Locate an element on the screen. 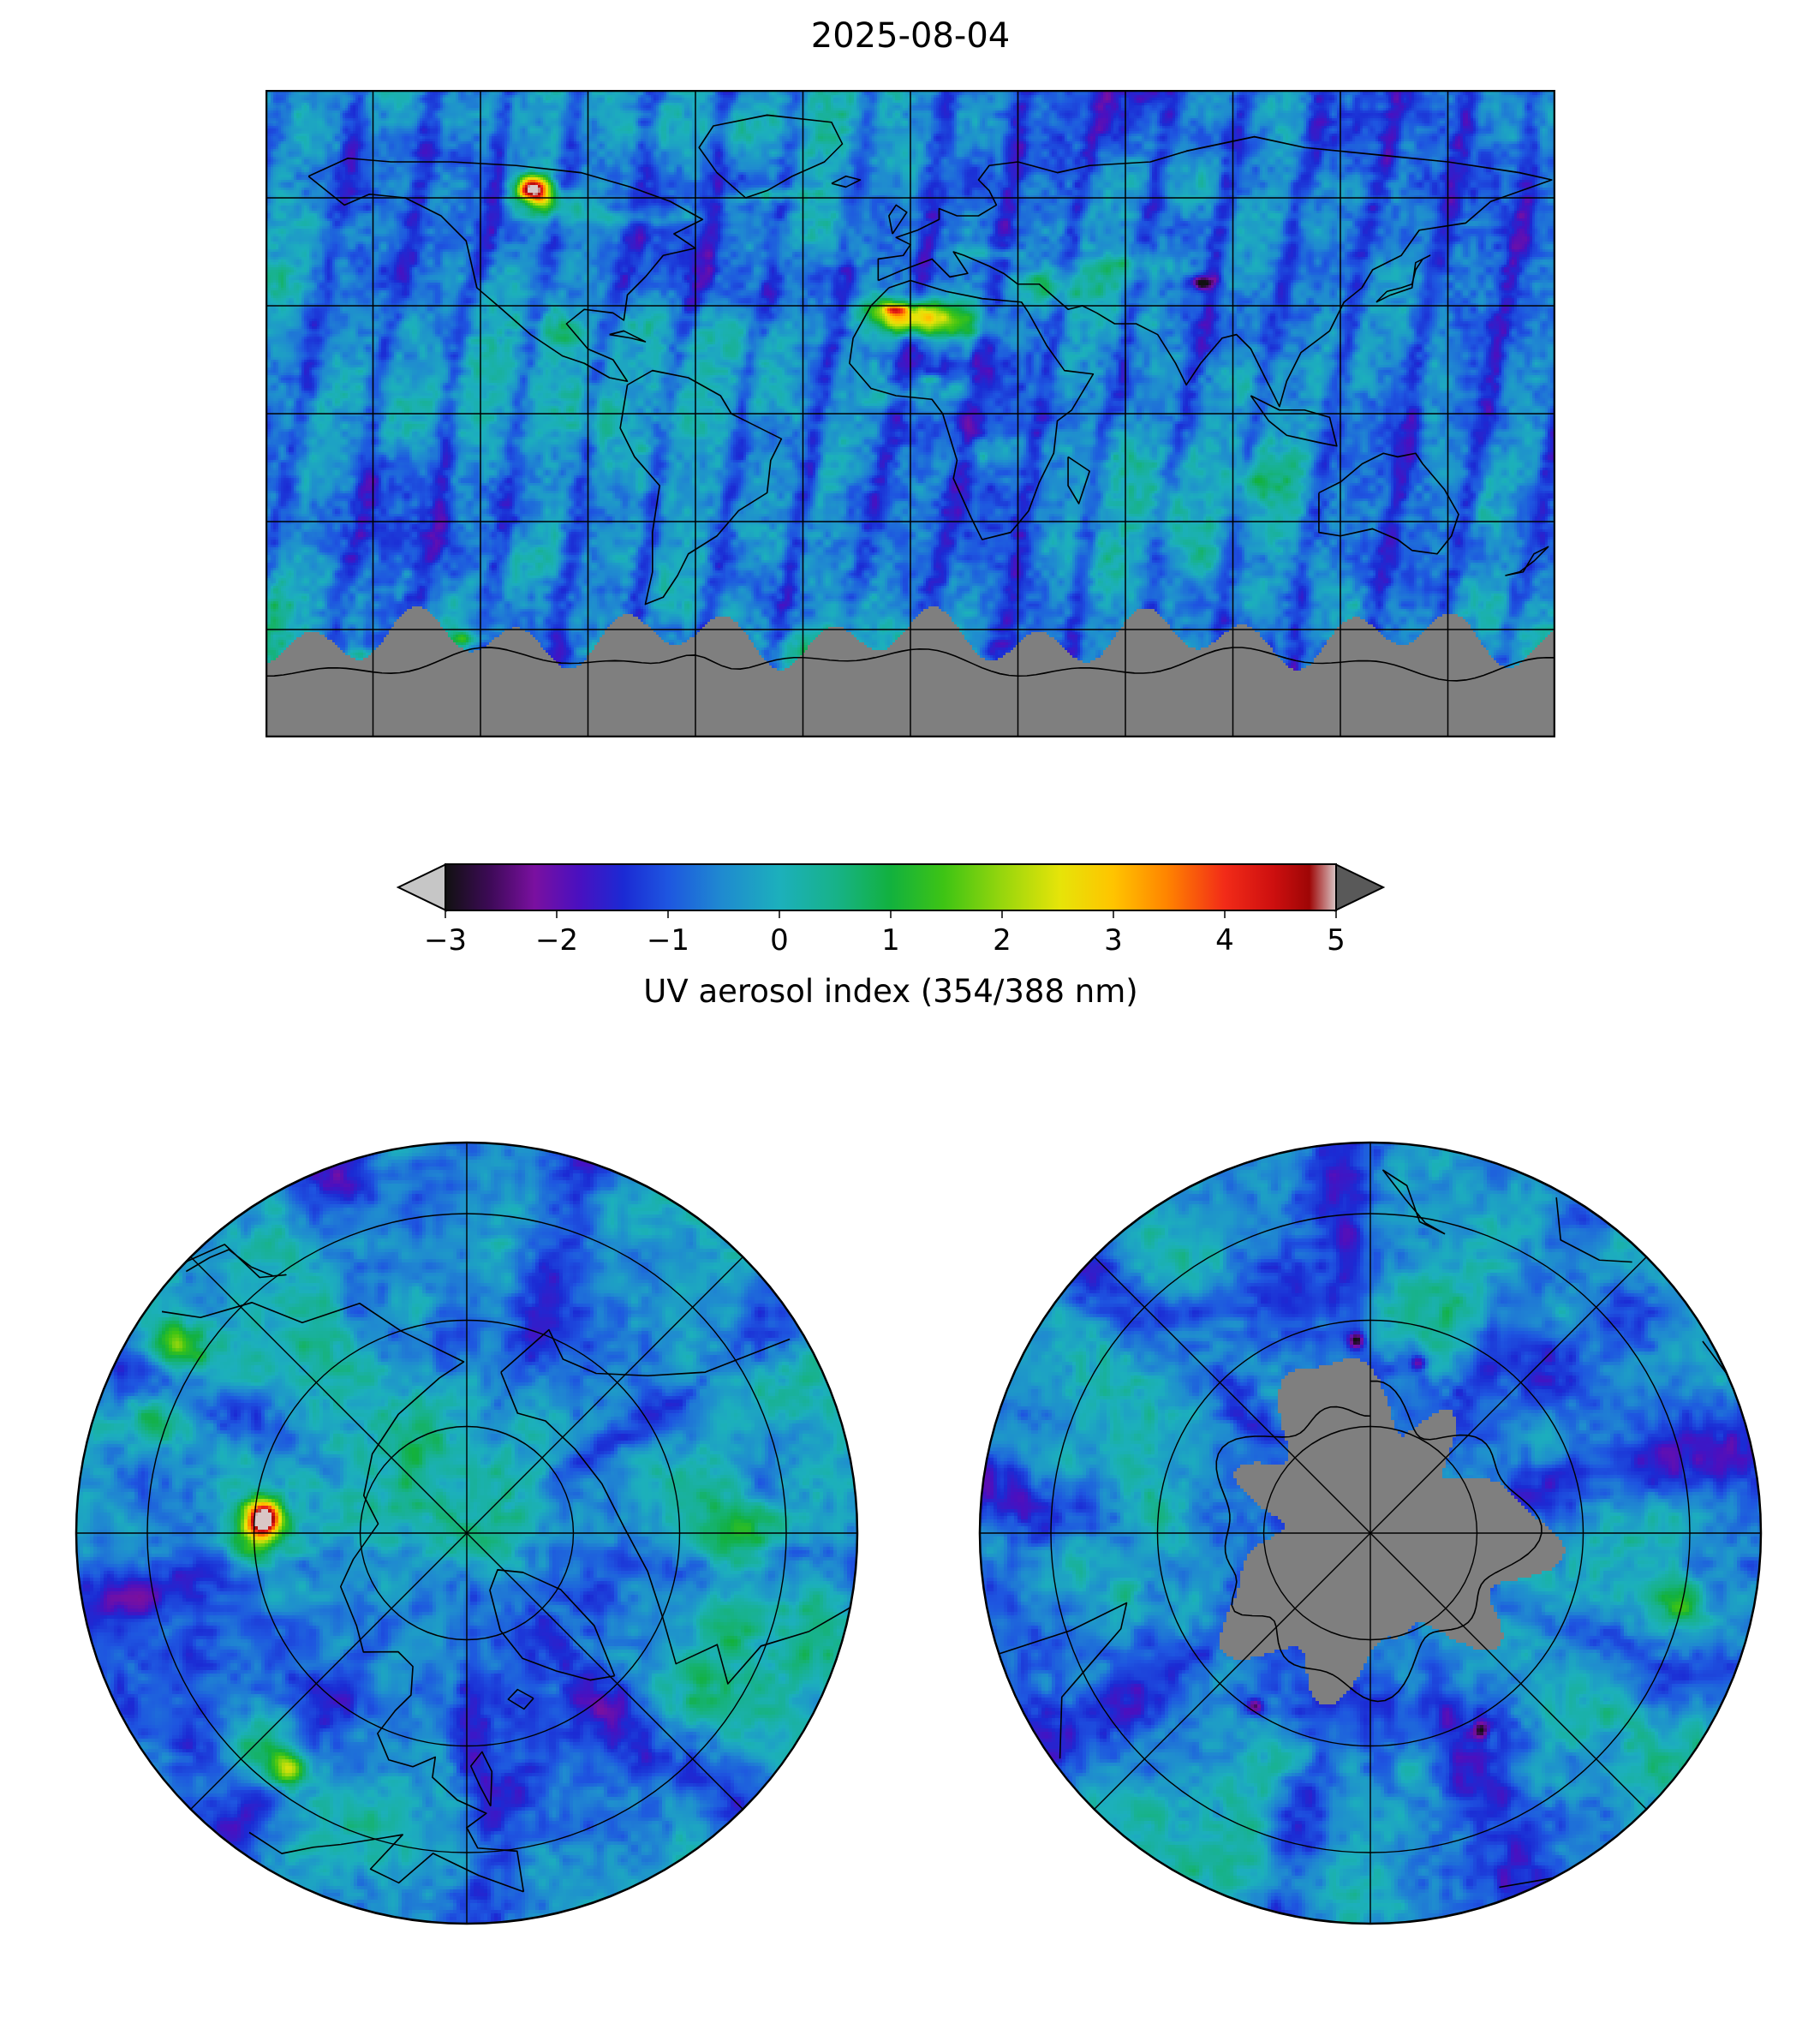  colorbar-tick-label: −3 is located at coordinates (445, 940).